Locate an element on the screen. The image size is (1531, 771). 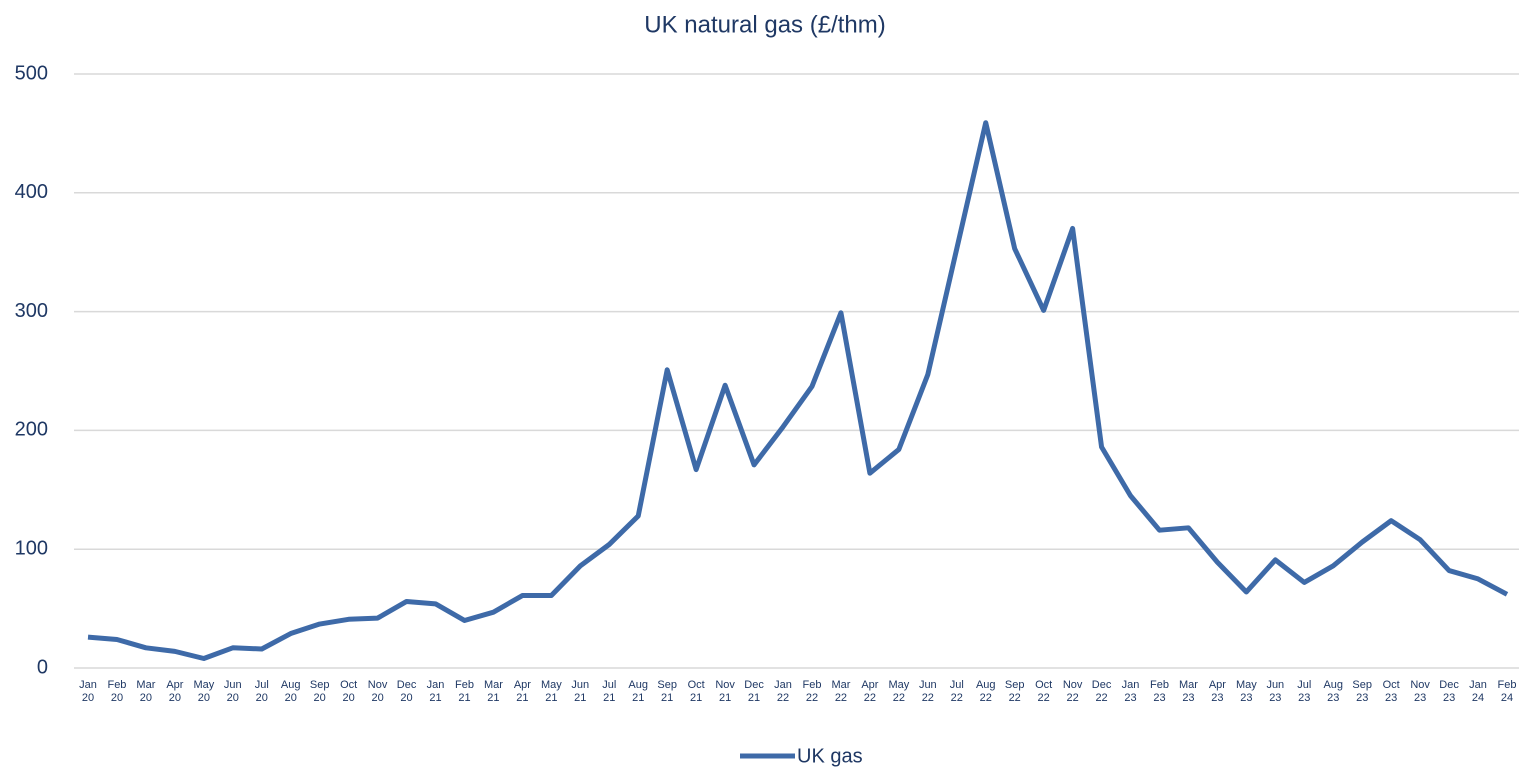
y-tick-label: 100 is located at coordinates (31, 548).